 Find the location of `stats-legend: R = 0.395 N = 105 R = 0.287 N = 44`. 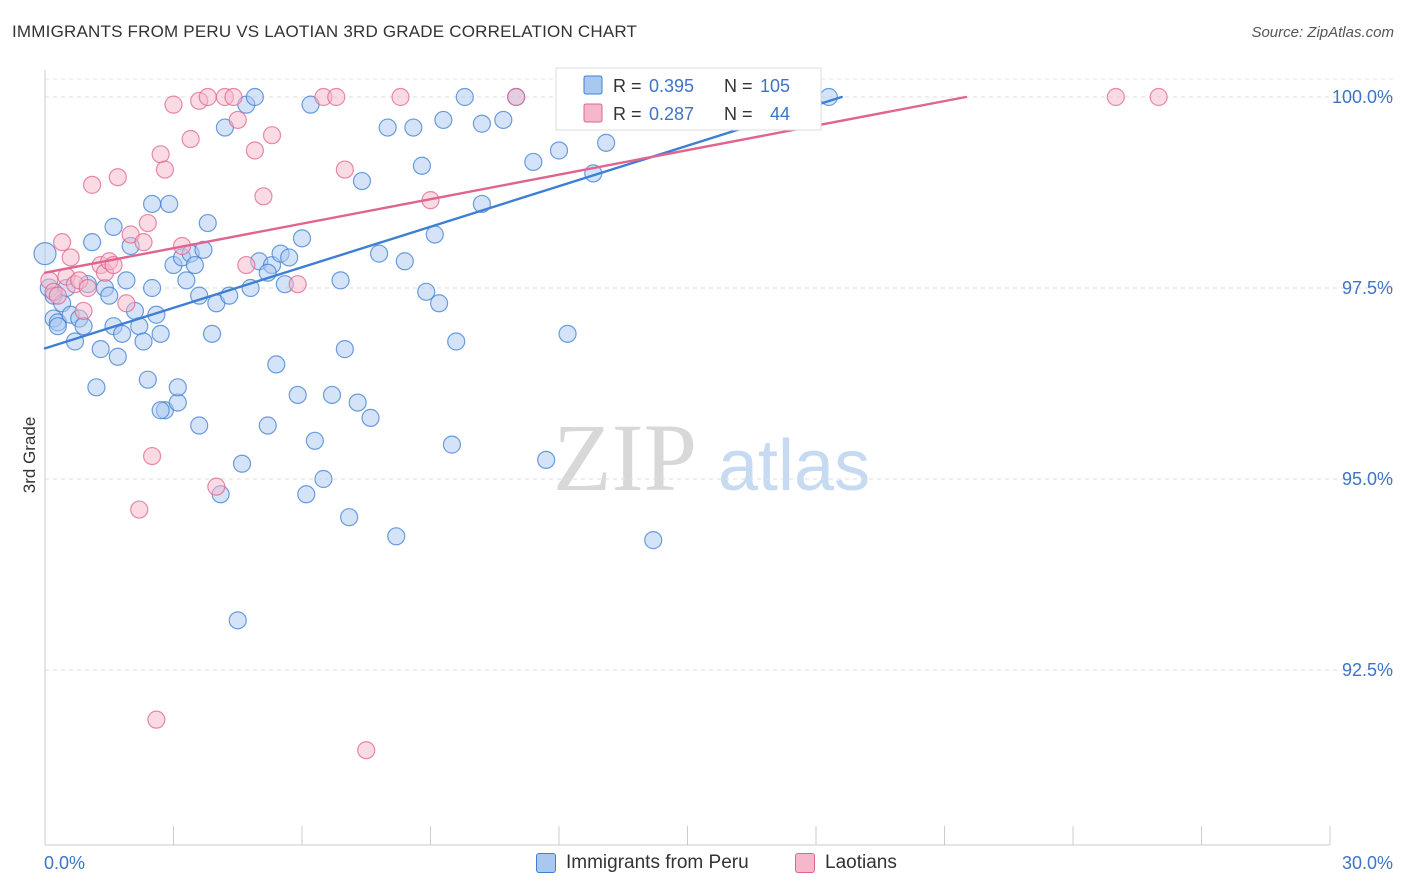

stats-legend: R = 0.395 N = 105 R = 0.287 N = 44 is located at coordinates (688, 99).